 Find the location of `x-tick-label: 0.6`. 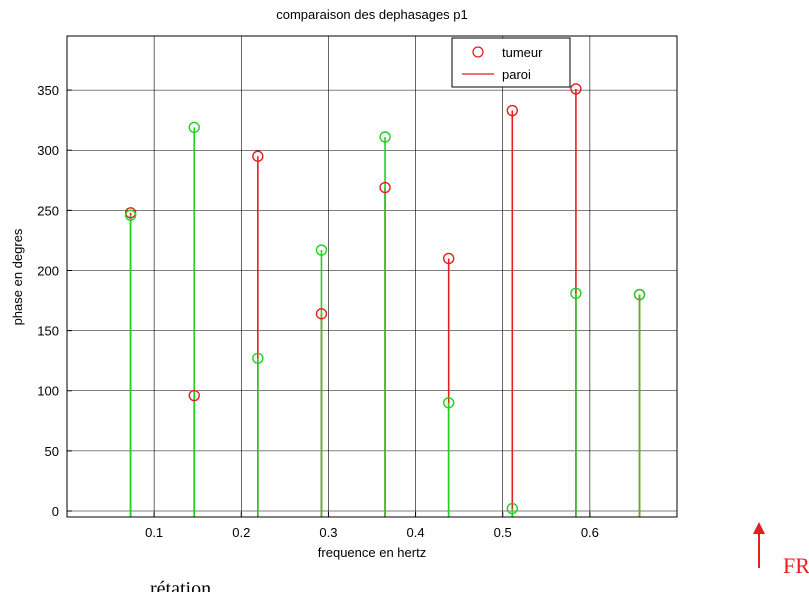

x-tick-label: 0.6 is located at coordinates (590, 532).